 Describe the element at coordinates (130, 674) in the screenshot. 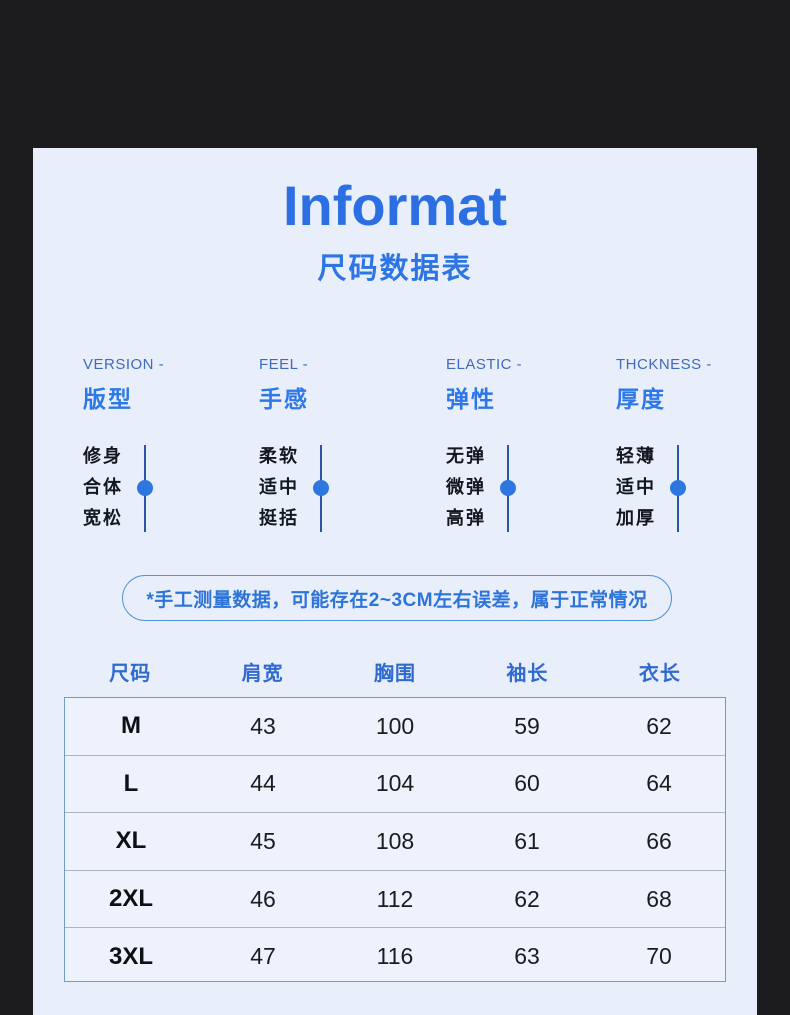

I see `header-cell-size: 尺码` at that location.